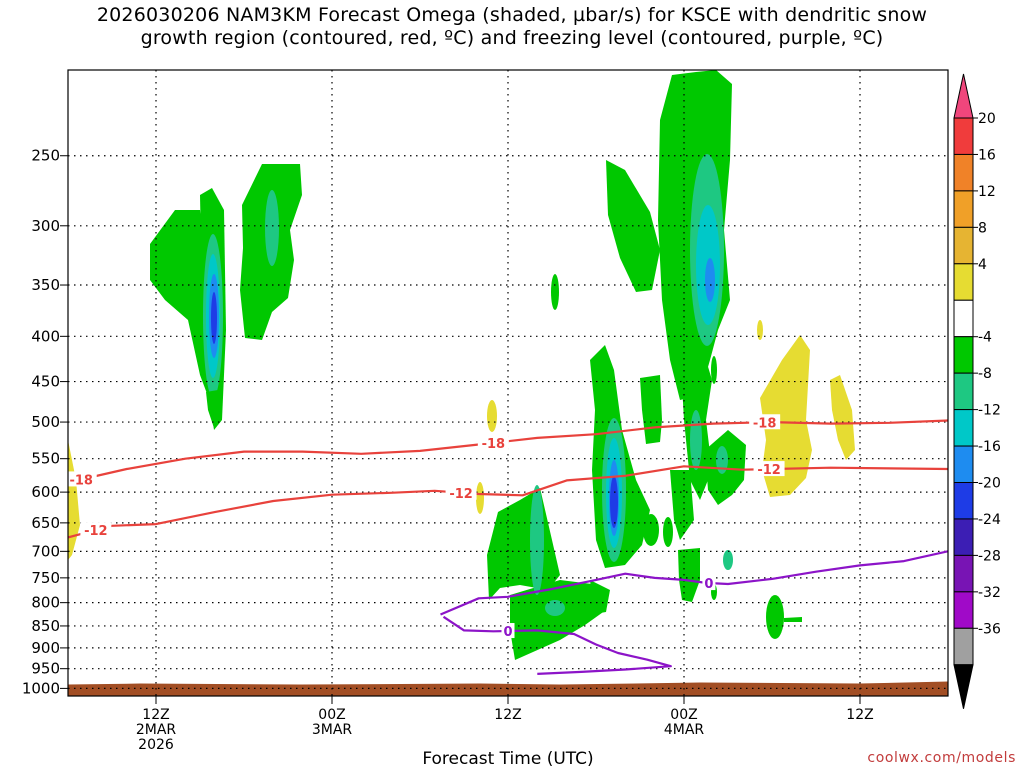  I want to click on colorbar-label: -4, so click(985, 338).